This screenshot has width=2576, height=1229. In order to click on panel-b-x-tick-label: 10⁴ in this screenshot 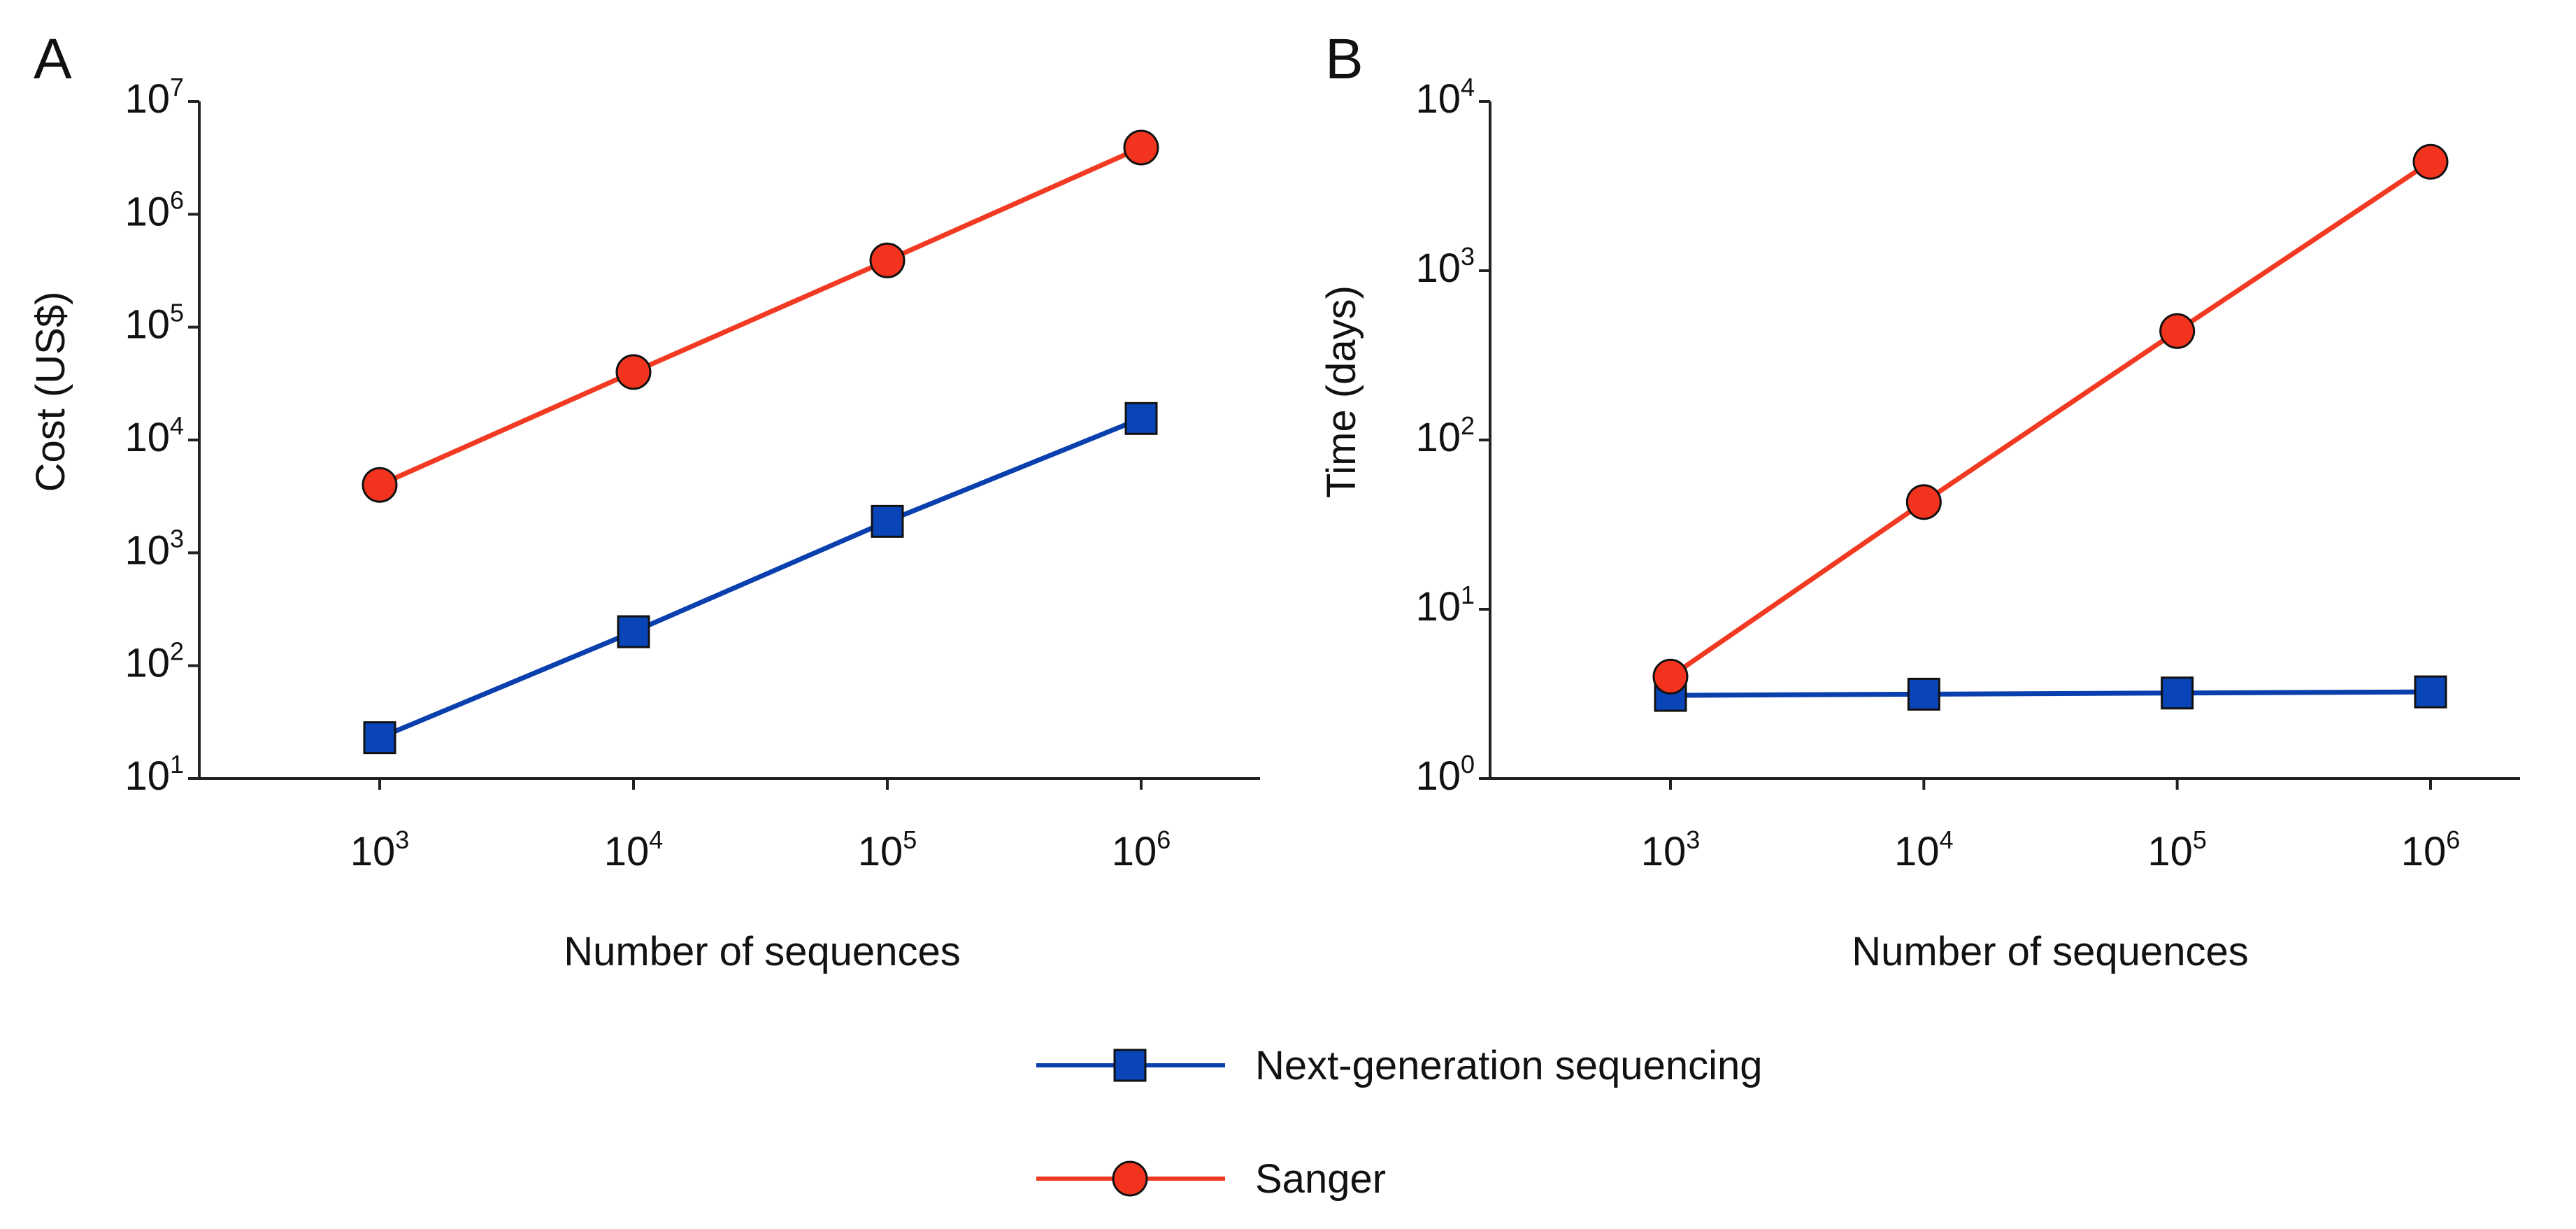, I will do `click(1924, 849)`.